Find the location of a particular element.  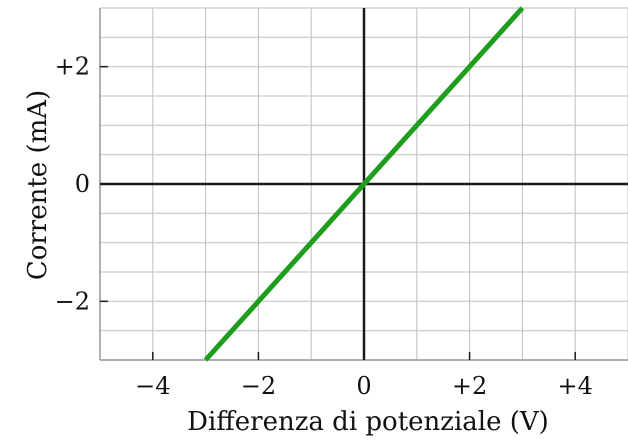

x-tick-label: 0 is located at coordinates (363, 386).